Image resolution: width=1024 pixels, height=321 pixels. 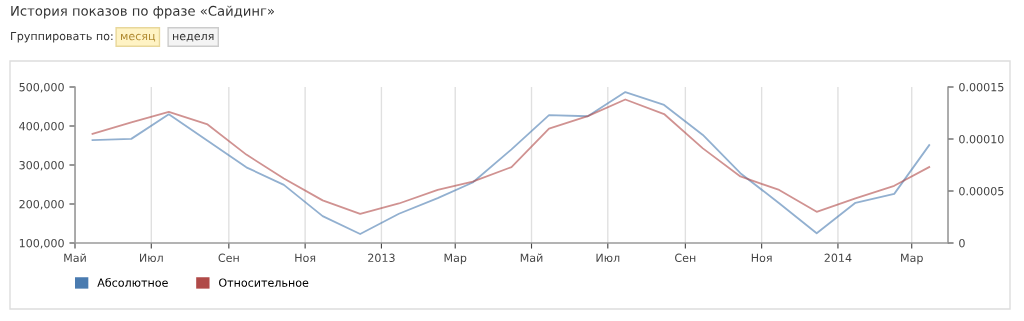 I want to click on legend-label: Относительное, so click(x=264, y=282).